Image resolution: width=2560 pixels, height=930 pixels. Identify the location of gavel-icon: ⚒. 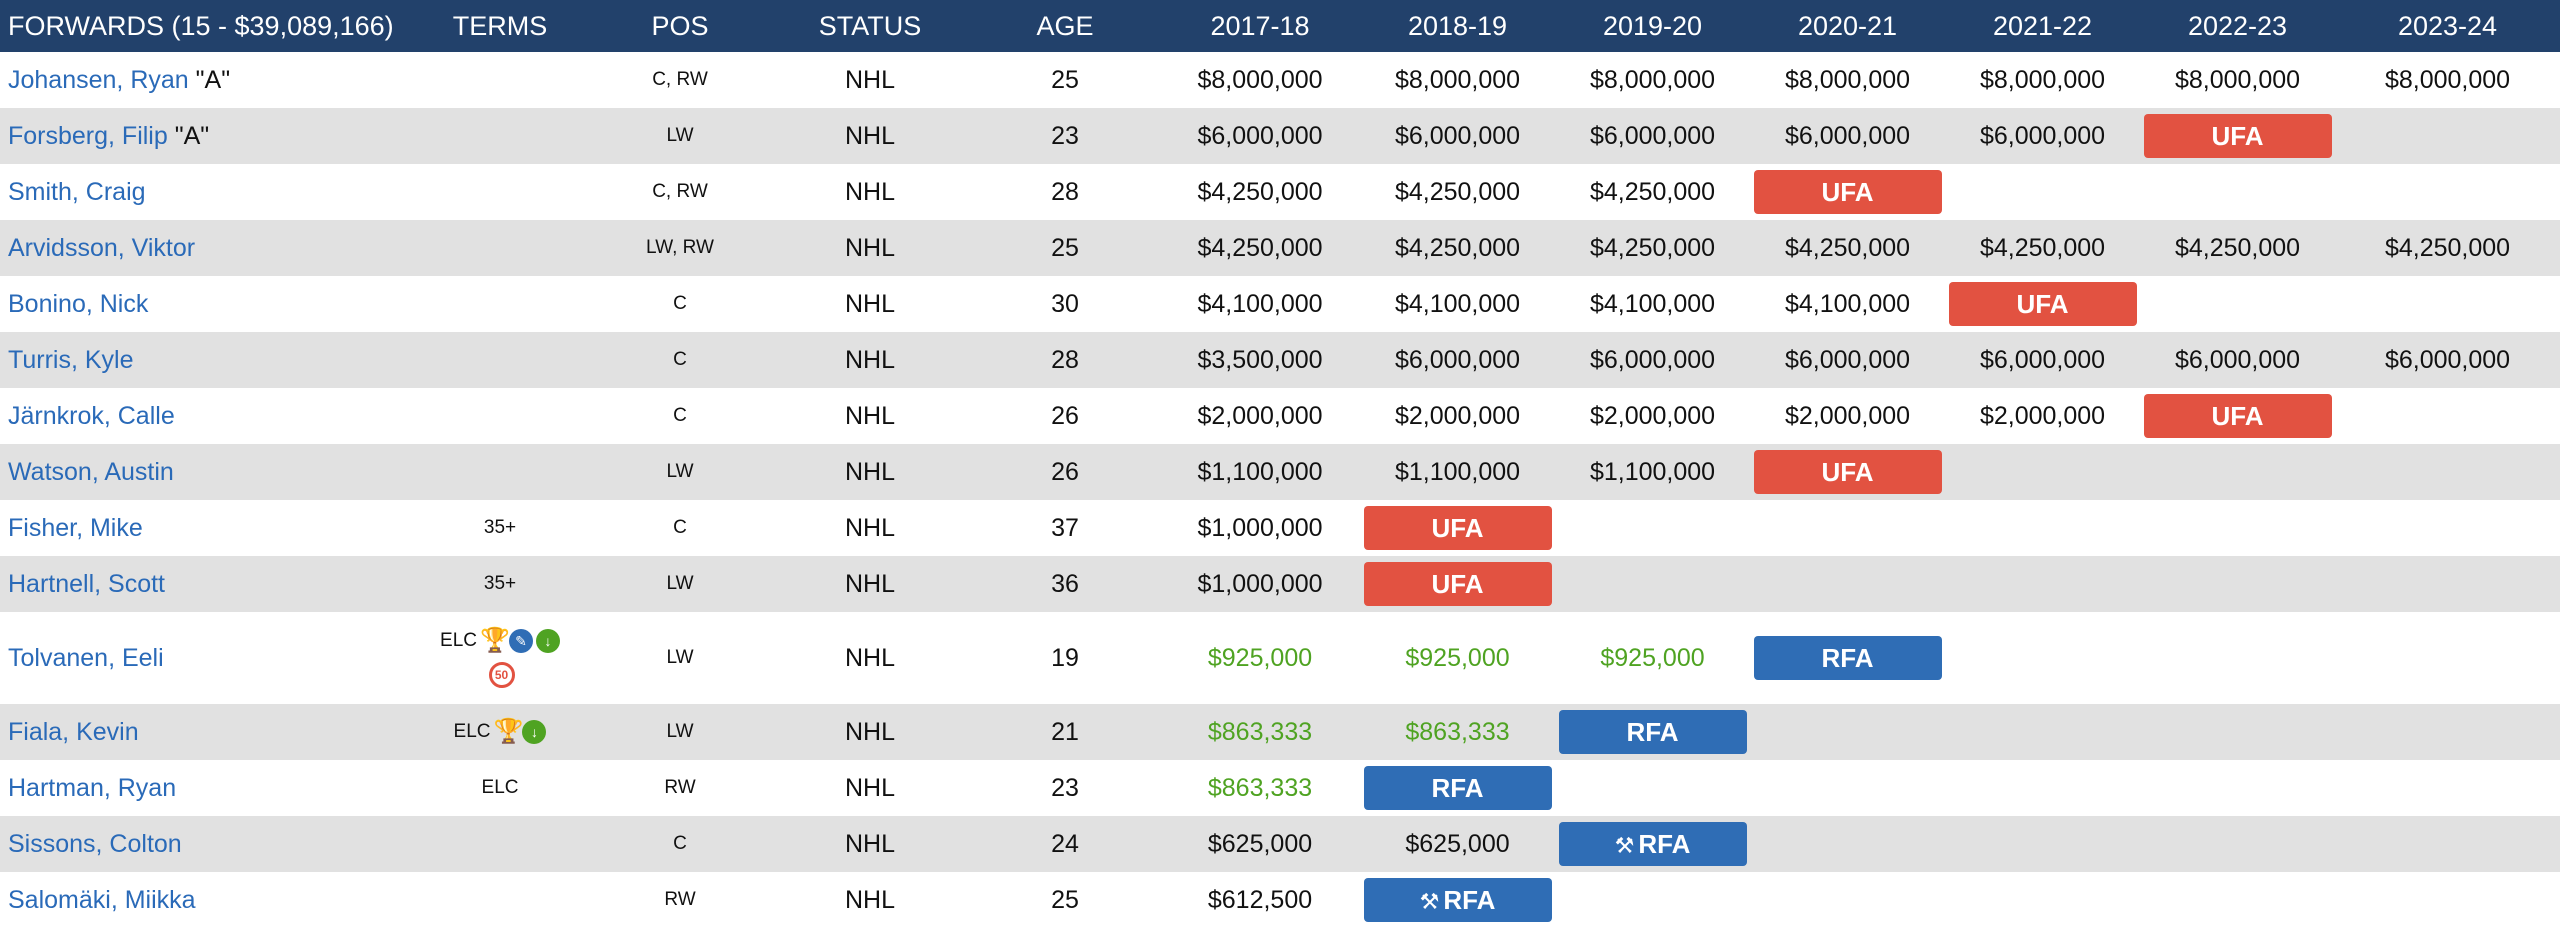
(1624, 845).